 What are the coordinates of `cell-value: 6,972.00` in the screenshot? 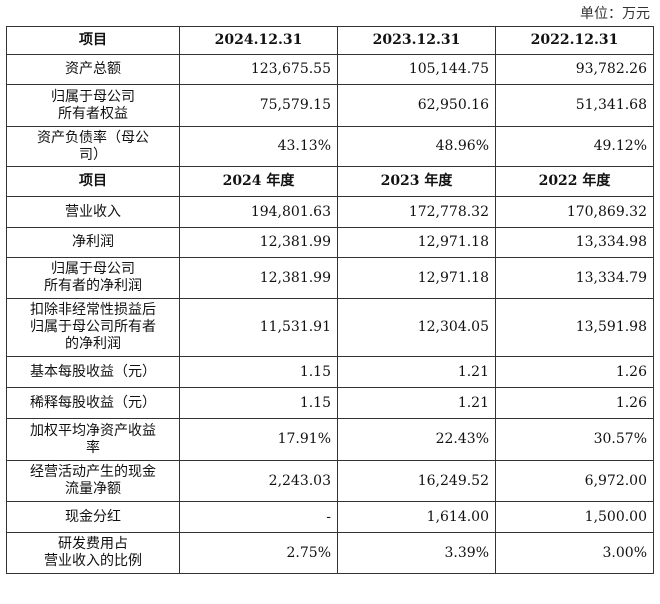 It's located at (574, 481).